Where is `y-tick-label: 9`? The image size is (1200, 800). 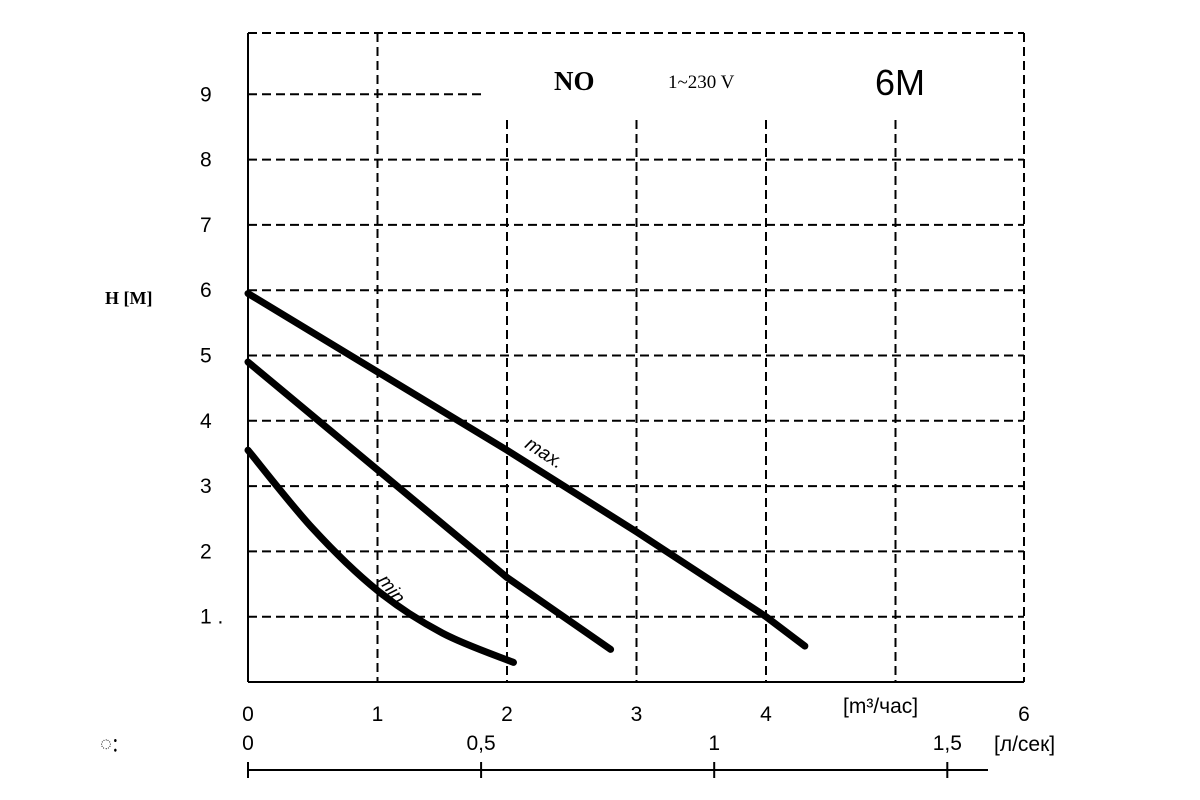 y-tick-label: 9 is located at coordinates (206, 94).